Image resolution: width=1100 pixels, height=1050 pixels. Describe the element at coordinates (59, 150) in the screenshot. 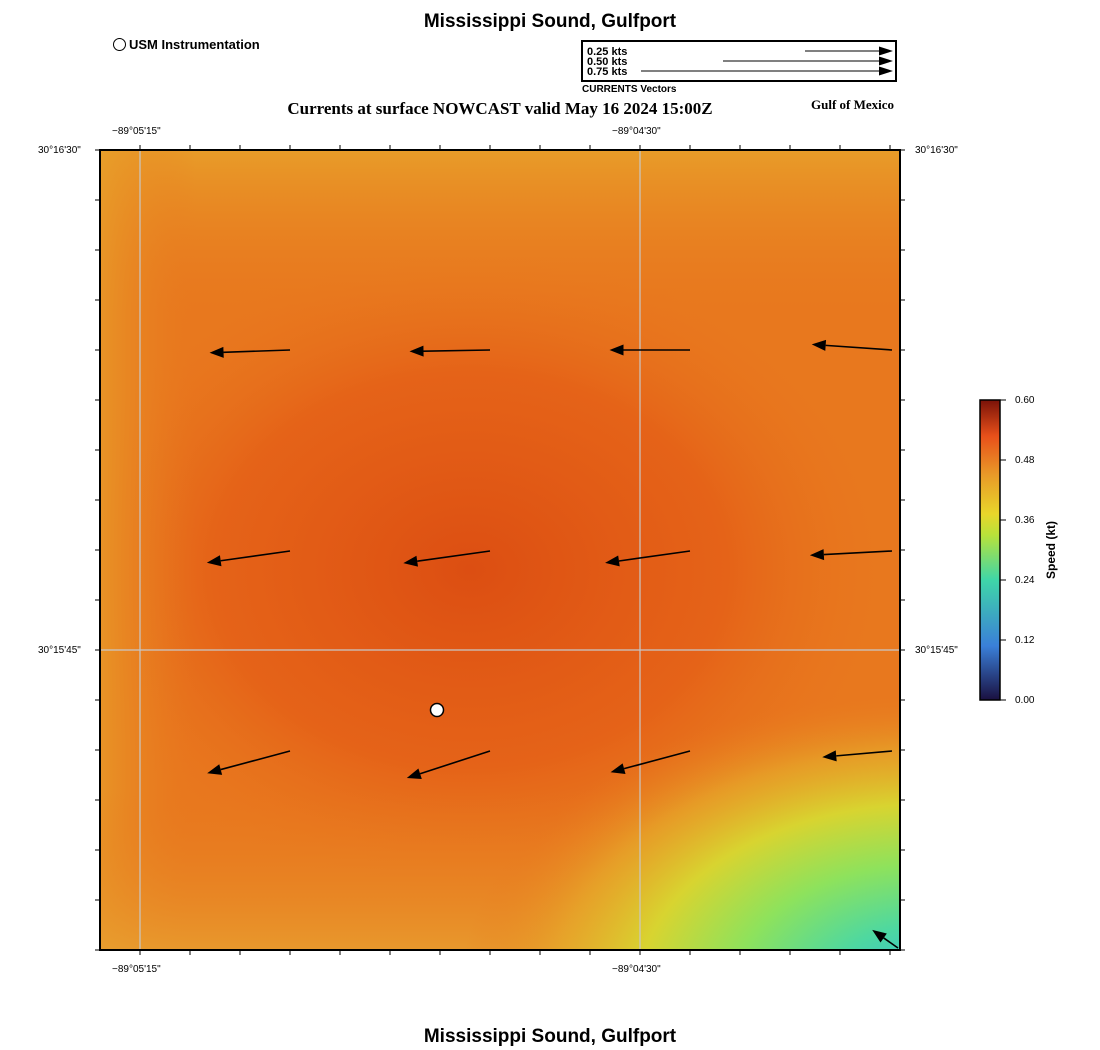

I see `lat-label-left-1: 30°16'30"` at that location.